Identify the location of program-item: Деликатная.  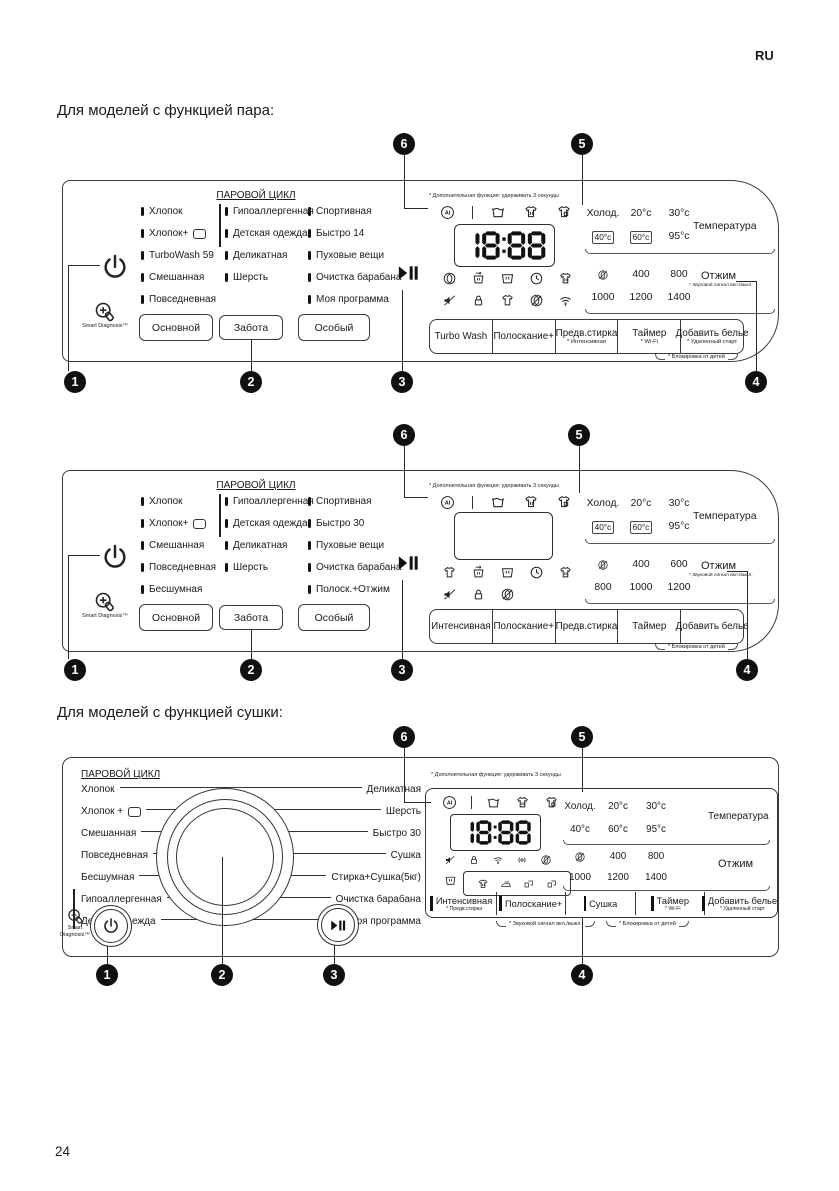
(256, 255).